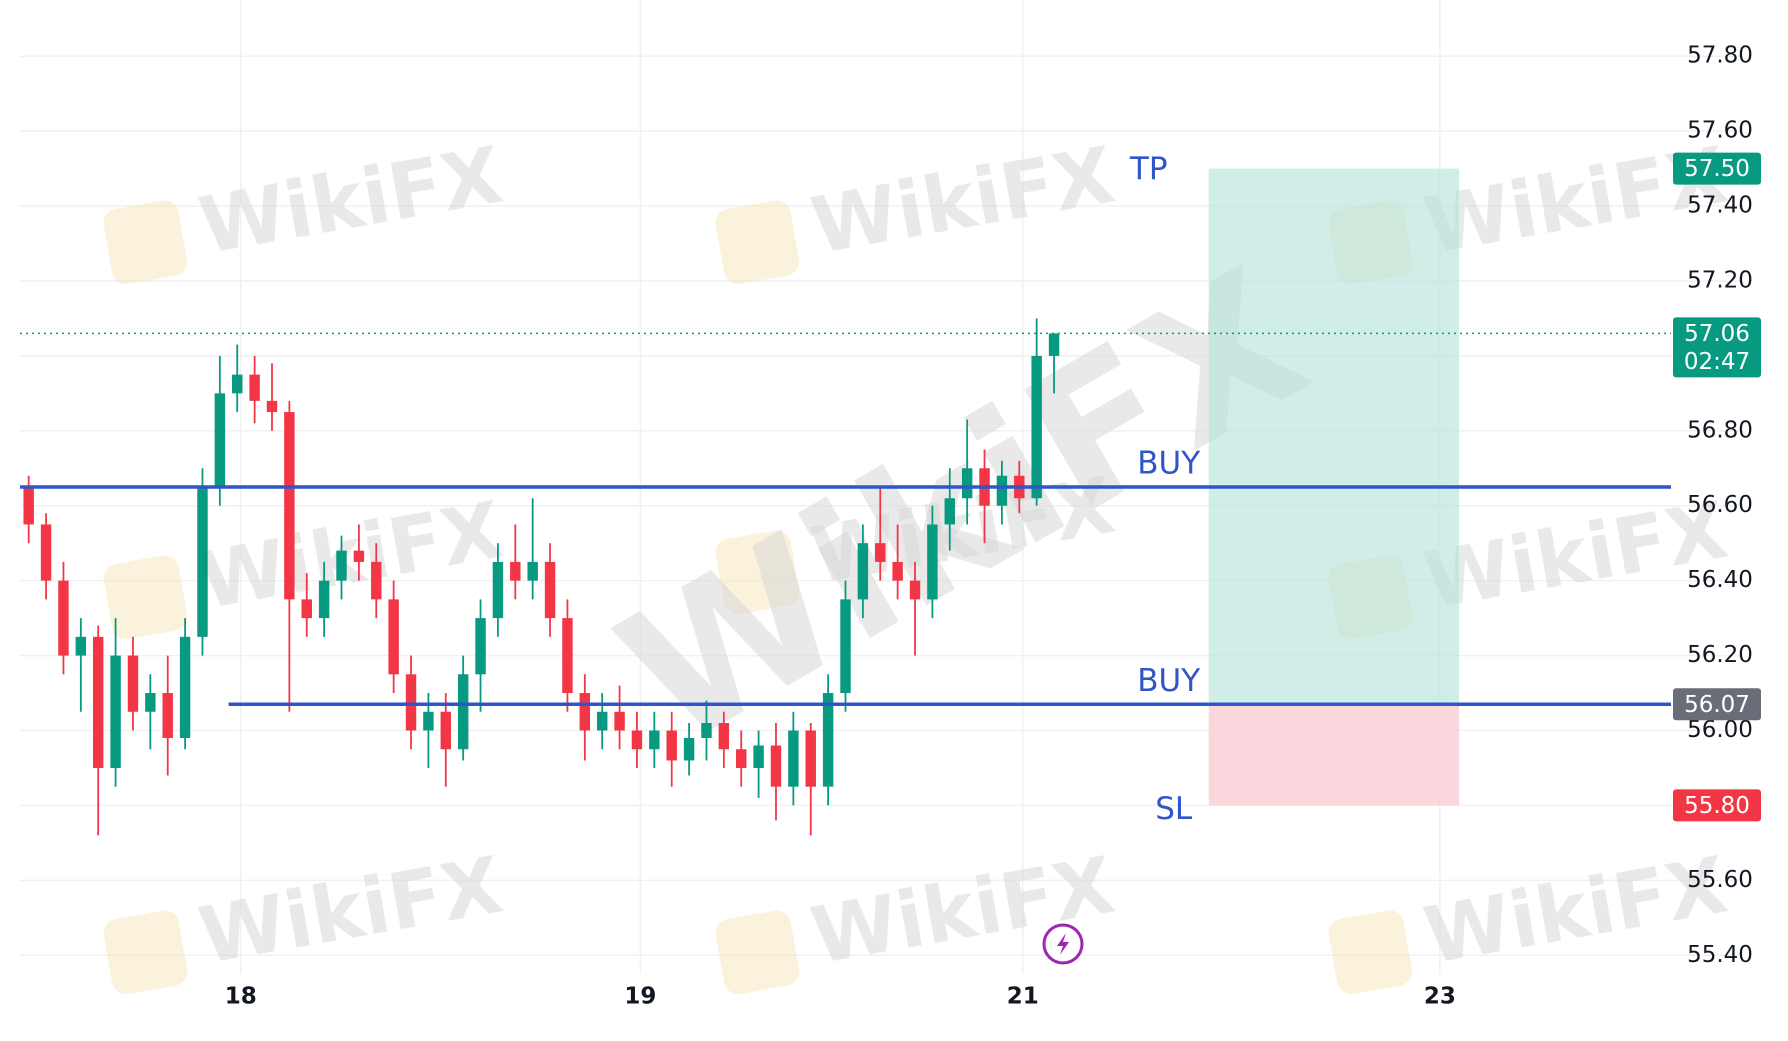 The image size is (1788, 1041). What do you see at coordinates (1720, 280) in the screenshot?
I see `y-tick-label: 57.20` at bounding box center [1720, 280].